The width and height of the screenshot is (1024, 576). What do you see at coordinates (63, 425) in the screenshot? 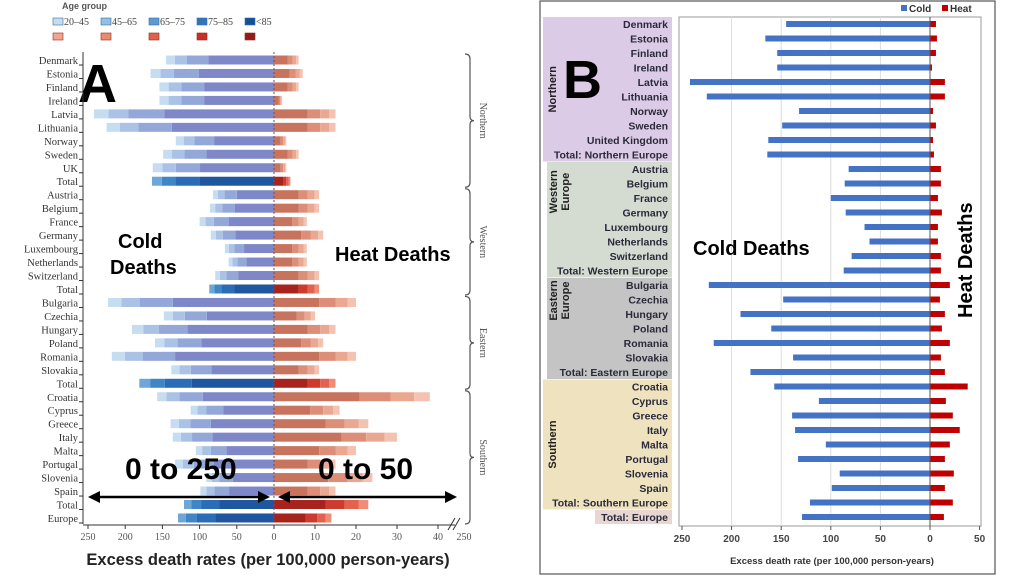
I see `row-label: Greece` at bounding box center [63, 425].